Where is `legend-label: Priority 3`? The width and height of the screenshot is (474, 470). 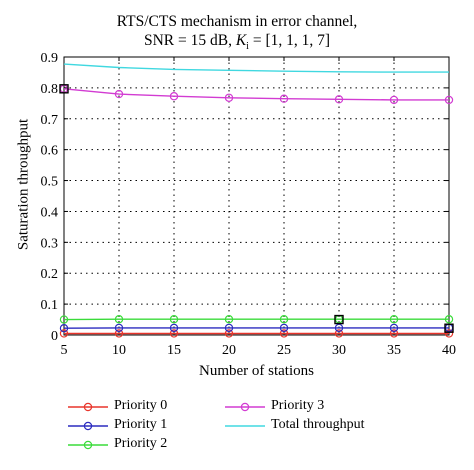
legend-label: Priority 3 is located at coordinates (298, 405).